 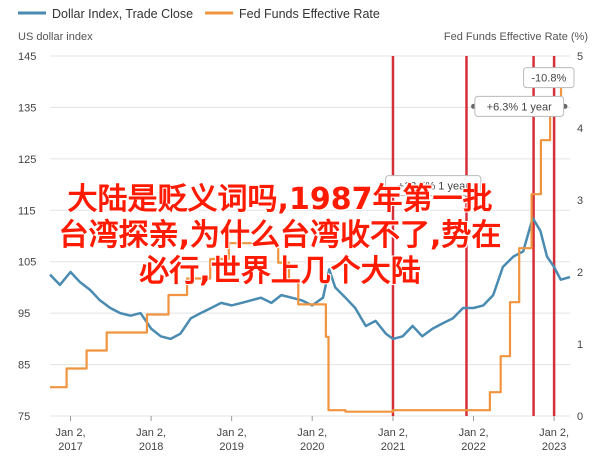 What do you see at coordinates (580, 417) in the screenshot?
I see `right-tick-label: 0` at bounding box center [580, 417].